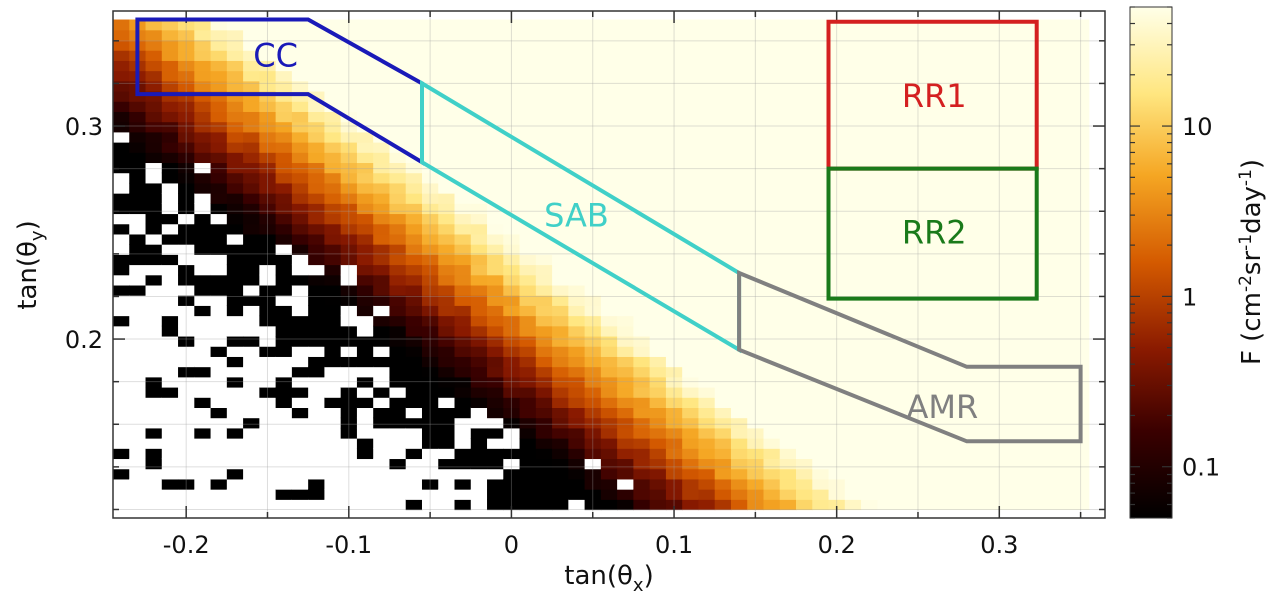 The width and height of the screenshot is (1270, 592). I want to click on colorbar-tick-label: 10, so click(1197, 127).